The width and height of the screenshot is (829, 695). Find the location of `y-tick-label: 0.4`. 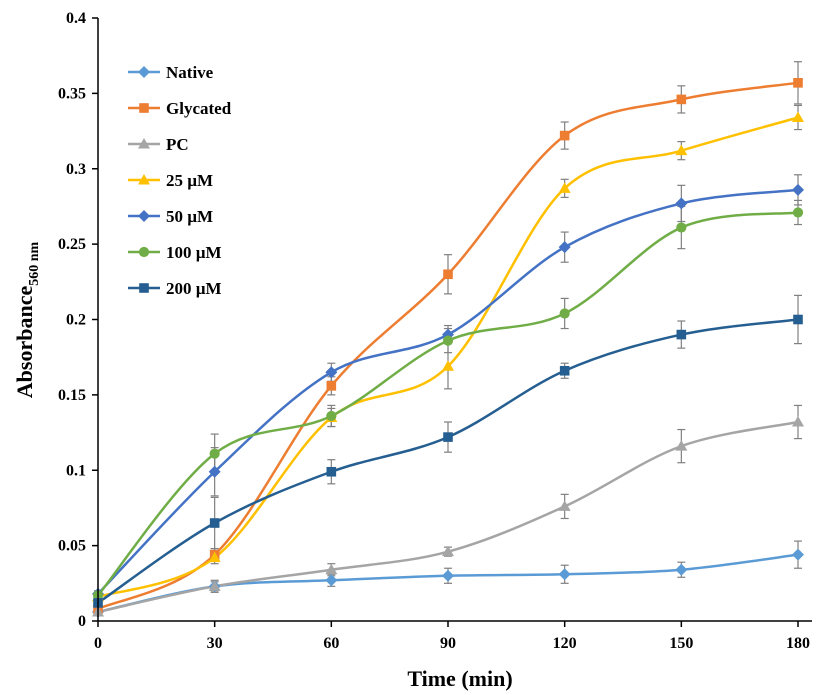

y-tick-label: 0.4 is located at coordinates (76, 18).